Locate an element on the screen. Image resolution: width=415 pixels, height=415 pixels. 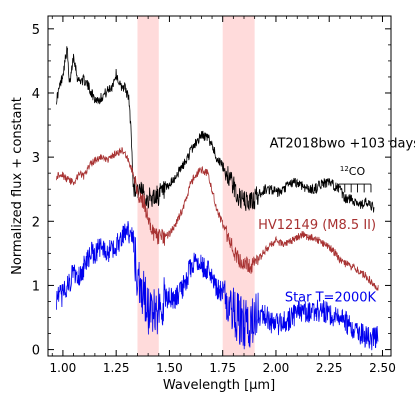
annotation-co-label: 12CO is located at coordinates (353, 171).